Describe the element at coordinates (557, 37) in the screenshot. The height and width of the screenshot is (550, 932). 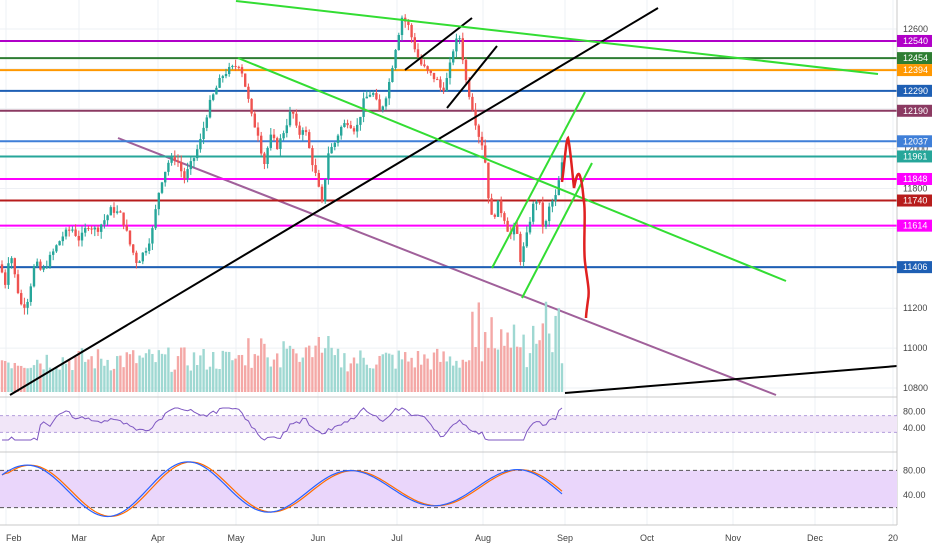
I see `trendline-green-top` at that location.